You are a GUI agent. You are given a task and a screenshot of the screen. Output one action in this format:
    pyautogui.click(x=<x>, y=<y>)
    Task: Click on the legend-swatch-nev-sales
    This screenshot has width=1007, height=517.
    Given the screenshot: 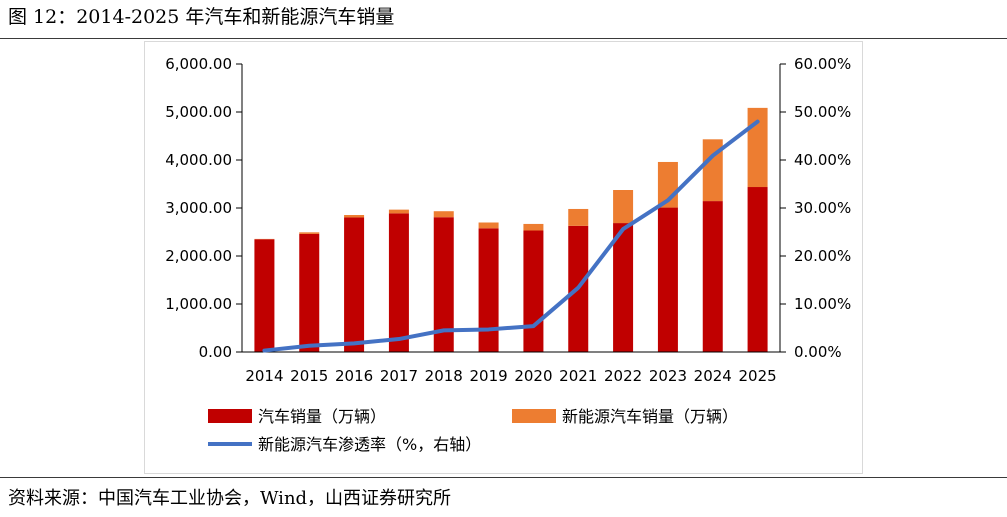 What is the action you would take?
    pyautogui.click(x=534, y=416)
    